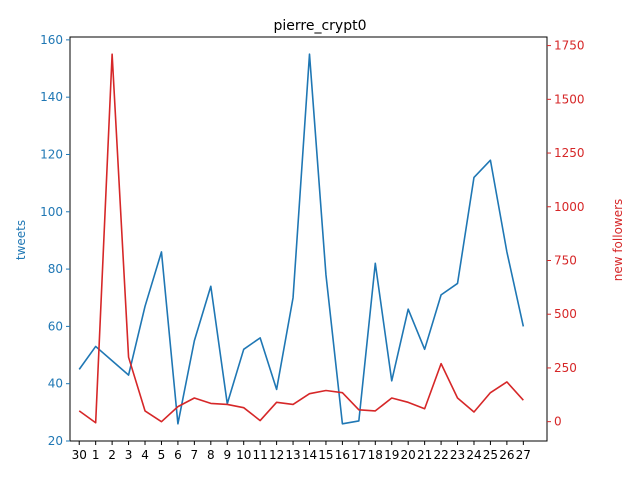 This screenshot has height=480, width=640. What do you see at coordinates (569, 207) in the screenshot?
I see `right-tick-label: 1000` at bounding box center [569, 207].